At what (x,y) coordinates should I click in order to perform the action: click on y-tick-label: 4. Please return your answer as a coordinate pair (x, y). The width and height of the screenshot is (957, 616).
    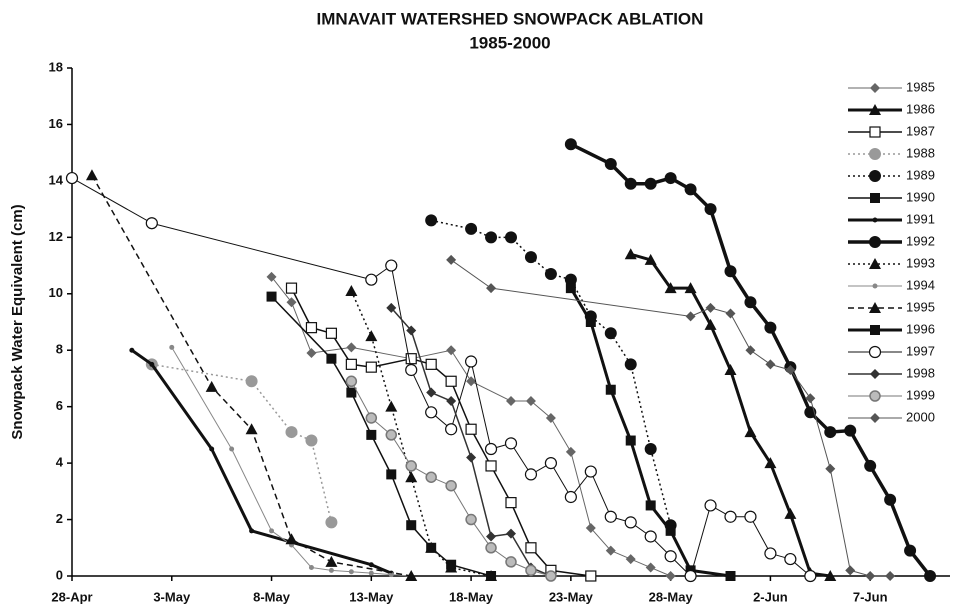
    Looking at the image, I should click on (60, 462).